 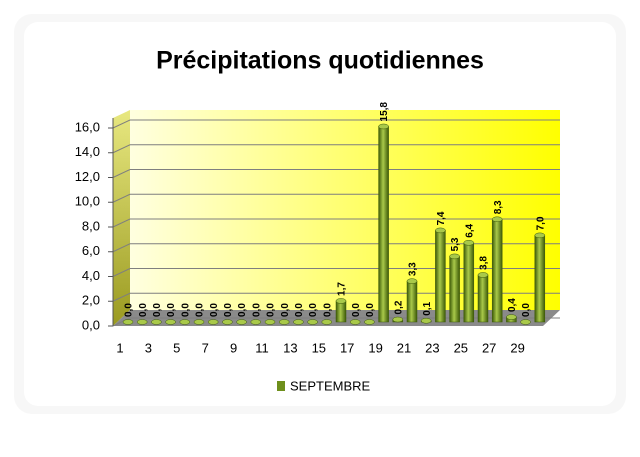 I want to click on y-tick-label: 2,0, so click(x=91, y=300).